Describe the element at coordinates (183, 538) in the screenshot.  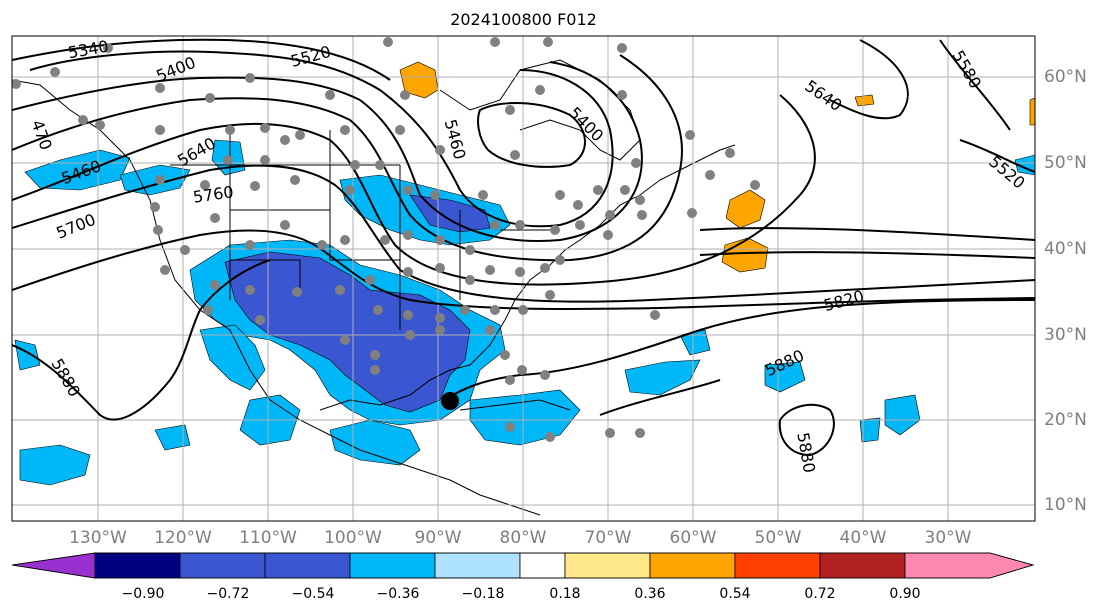
I see `lon-label: 120°W` at that location.